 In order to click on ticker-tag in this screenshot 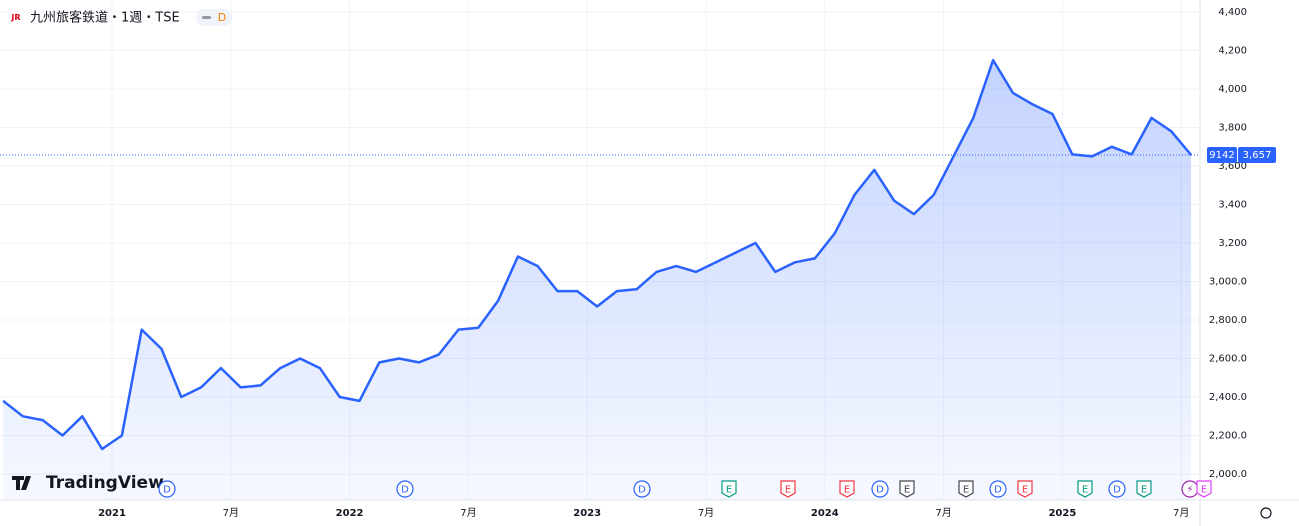, I will do `click(1222, 155)`.